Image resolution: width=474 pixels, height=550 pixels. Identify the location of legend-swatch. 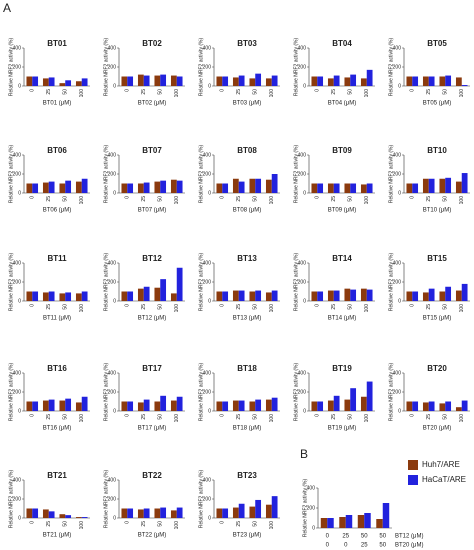
(413, 465).